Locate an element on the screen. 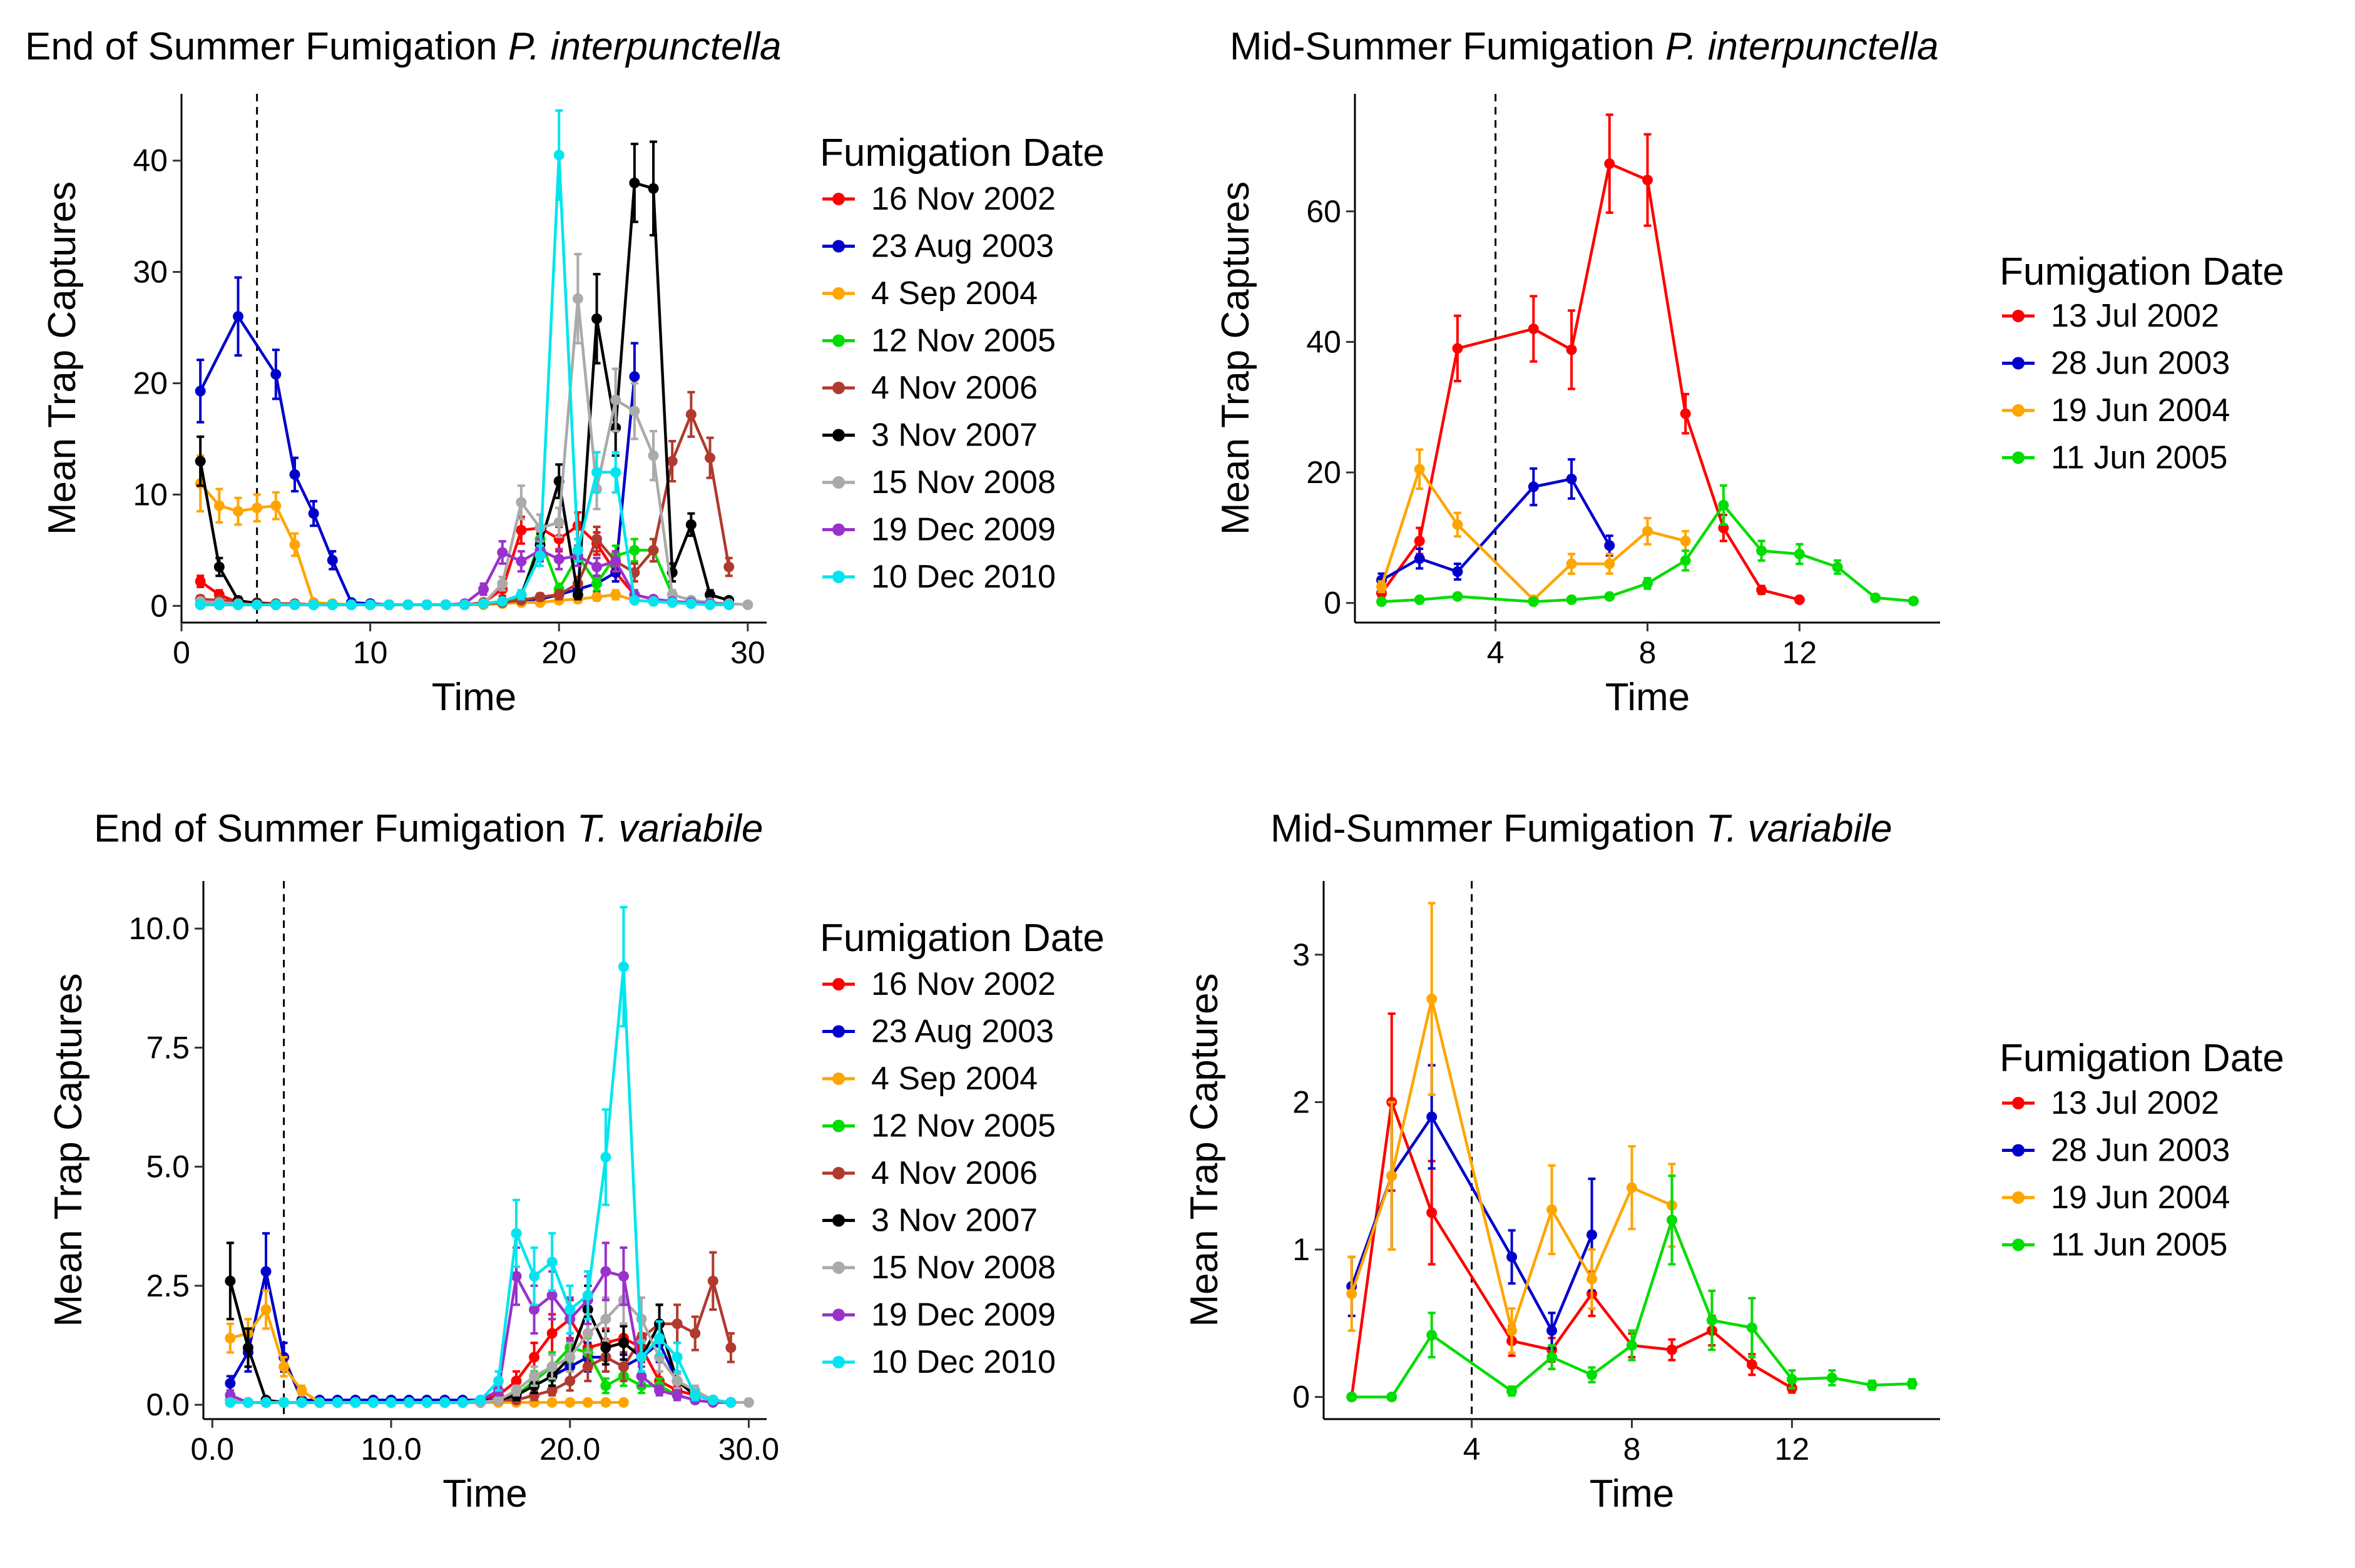 This screenshot has width=2355, height=1568. chart1-legend-item-15-nov-2008-key-point is located at coordinates (838, 482).